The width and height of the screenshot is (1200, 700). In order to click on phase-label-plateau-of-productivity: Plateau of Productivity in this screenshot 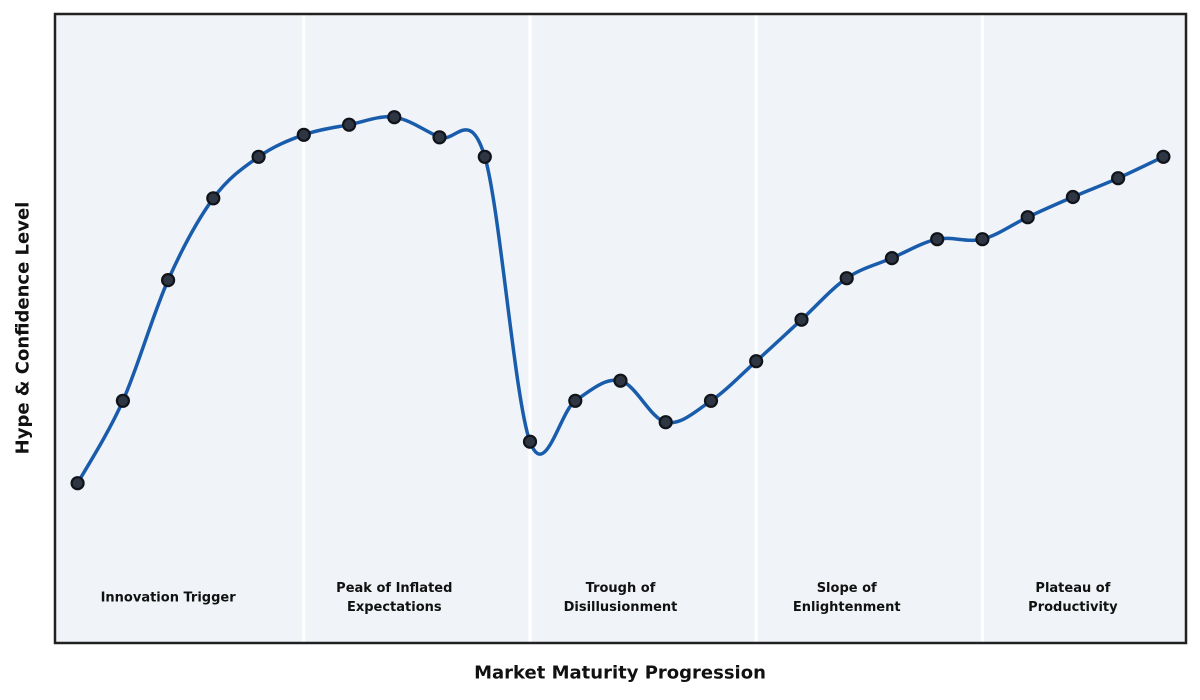, I will do `click(1073, 598)`.